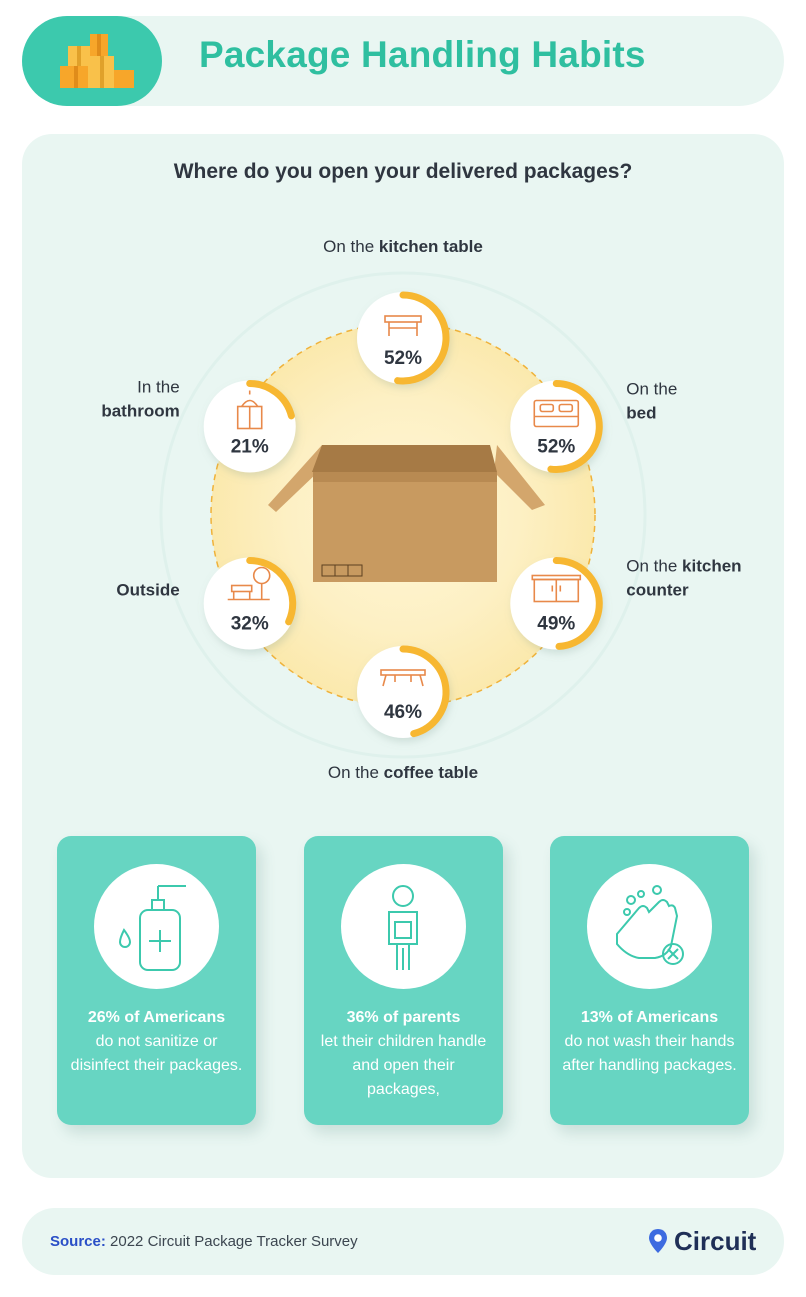 The height and width of the screenshot is (1297, 806). What do you see at coordinates (403, 246) in the screenshot?
I see `category-label: On the kitchen table` at bounding box center [403, 246].